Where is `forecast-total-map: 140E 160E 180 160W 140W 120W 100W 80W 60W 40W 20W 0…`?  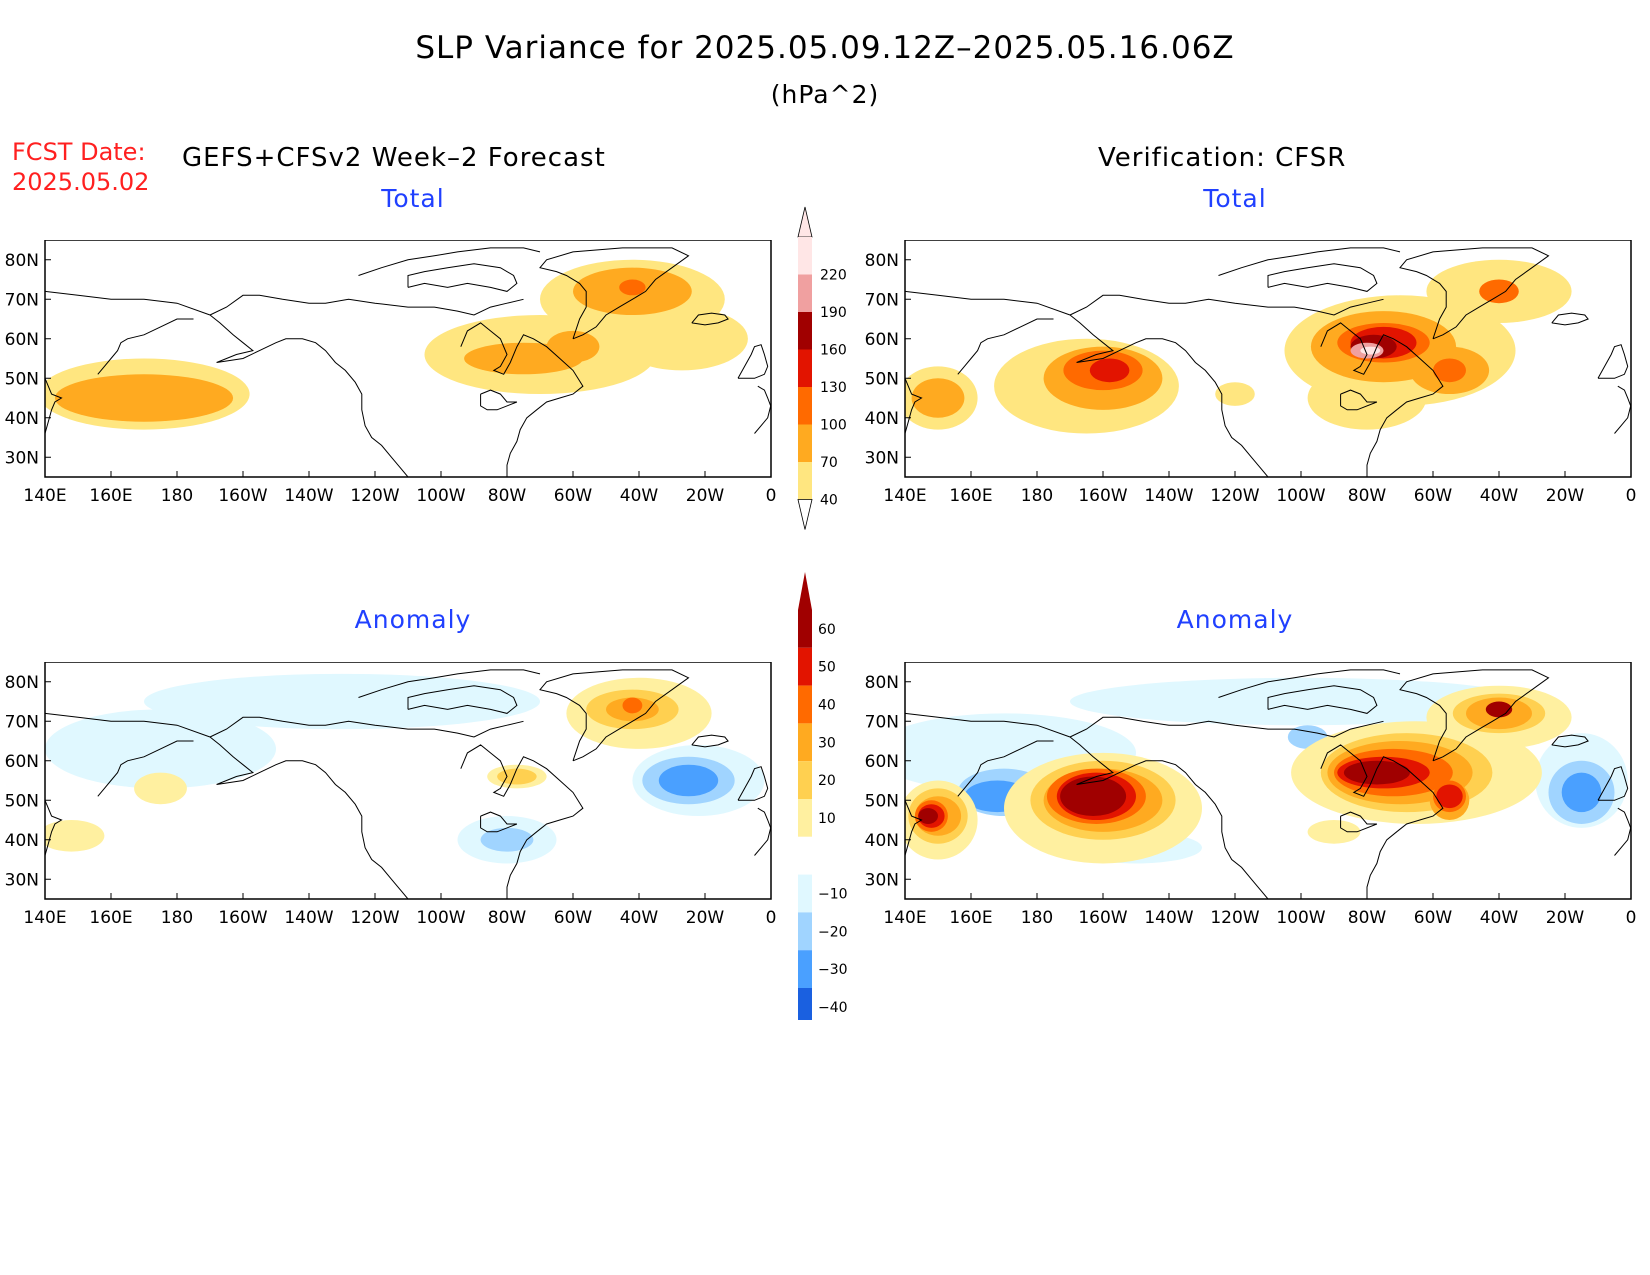
forecast-total-map: 140E 160E 180 160W 140W 120W 100W 80W 60W 40W 20W 0… is located at coordinates (390, 373).